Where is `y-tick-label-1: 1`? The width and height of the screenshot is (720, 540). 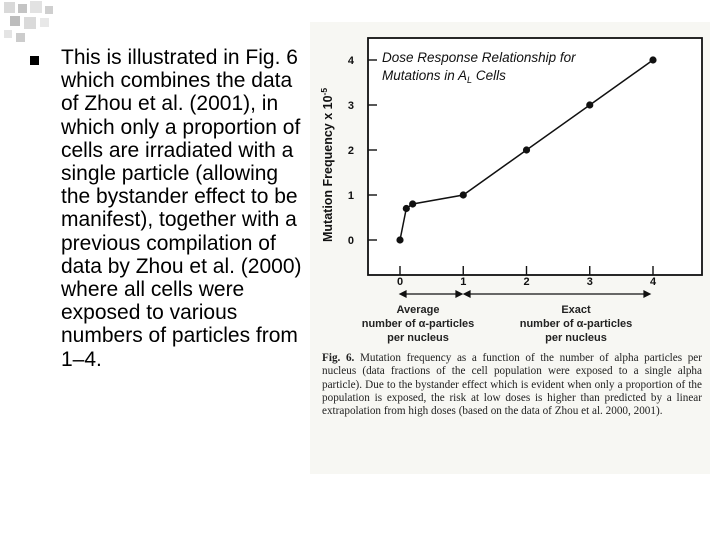
y-tick-label-1: 1 is located at coordinates (351, 196).